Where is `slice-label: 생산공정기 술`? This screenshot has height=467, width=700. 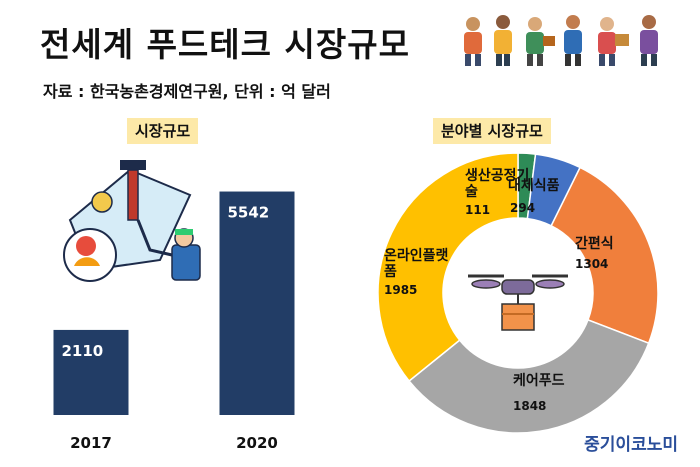 slice-label: 생산공정기 술 is located at coordinates (497, 183).